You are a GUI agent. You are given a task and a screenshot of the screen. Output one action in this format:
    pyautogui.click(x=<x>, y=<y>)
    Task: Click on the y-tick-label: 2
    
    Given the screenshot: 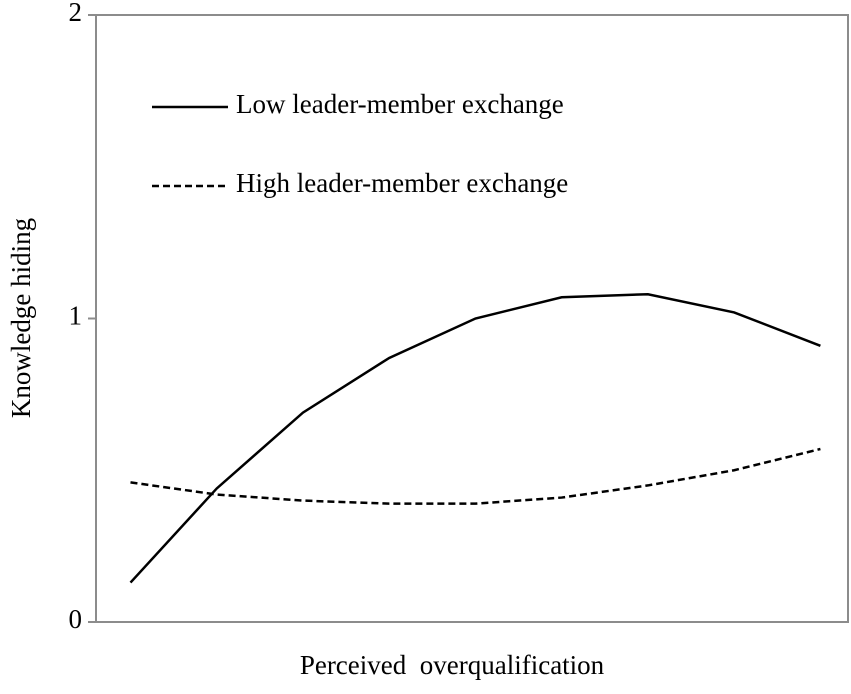 What is the action you would take?
    pyautogui.click(x=76, y=13)
    